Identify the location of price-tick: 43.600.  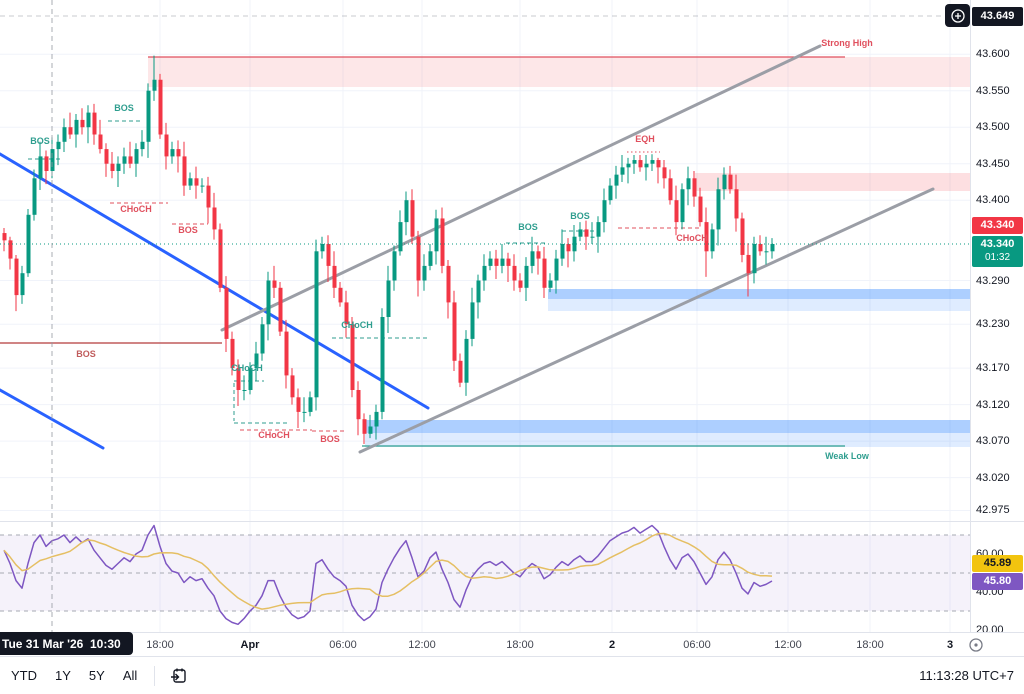
(993, 54).